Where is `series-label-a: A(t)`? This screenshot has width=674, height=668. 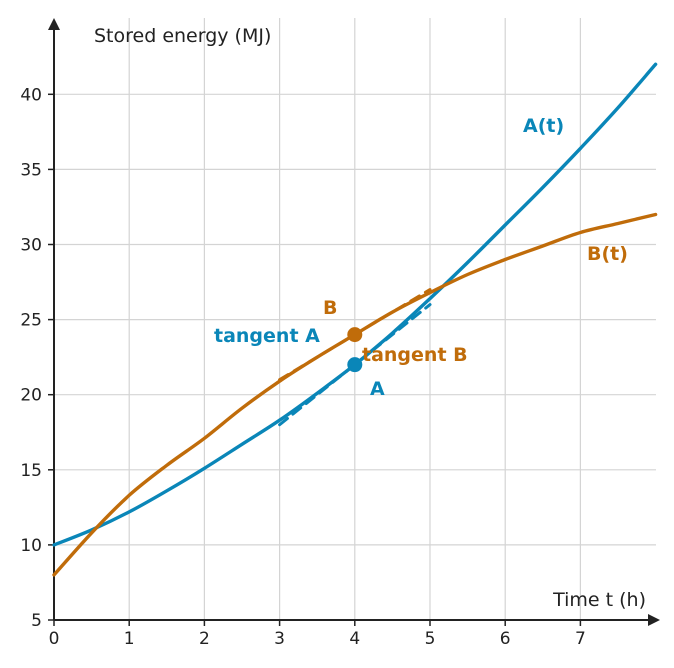
series-label-a: A(t) is located at coordinates (543, 126).